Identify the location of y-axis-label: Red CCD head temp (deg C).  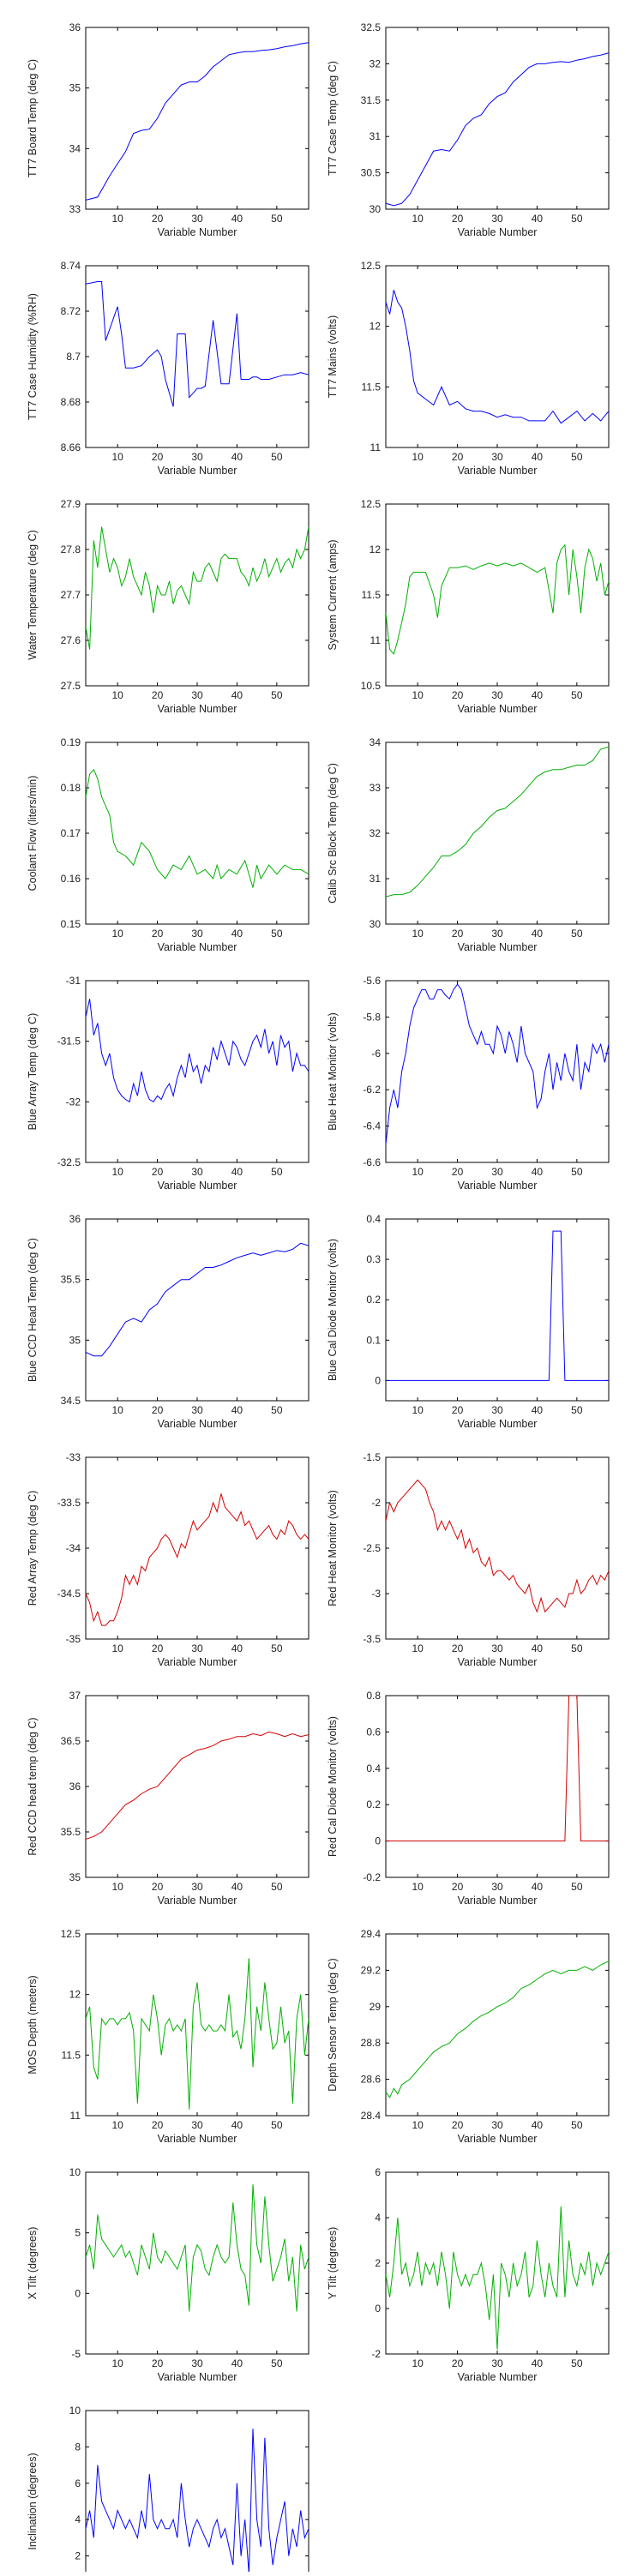
(33, 1786).